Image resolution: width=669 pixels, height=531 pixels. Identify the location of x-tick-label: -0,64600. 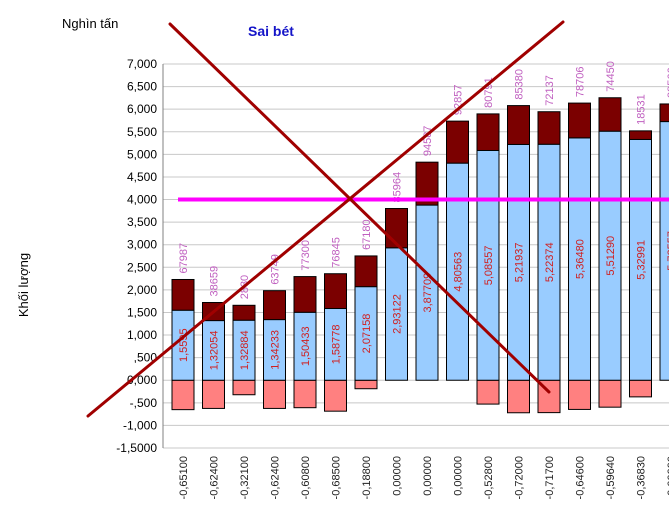
(581, 477).